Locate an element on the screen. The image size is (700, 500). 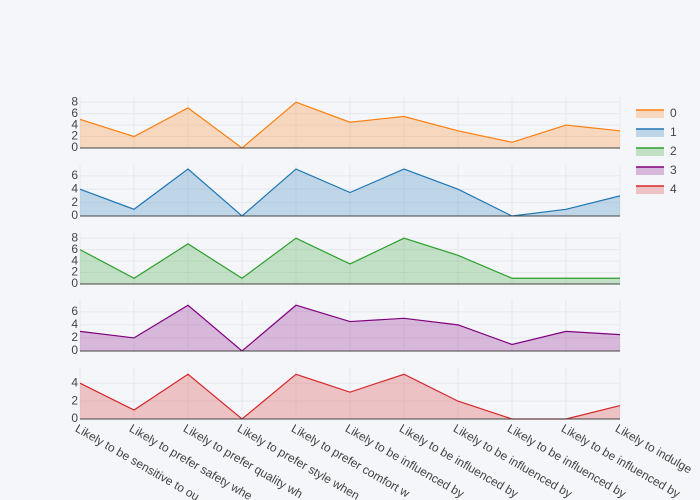
legend-label: 1 is located at coordinates (673, 132).